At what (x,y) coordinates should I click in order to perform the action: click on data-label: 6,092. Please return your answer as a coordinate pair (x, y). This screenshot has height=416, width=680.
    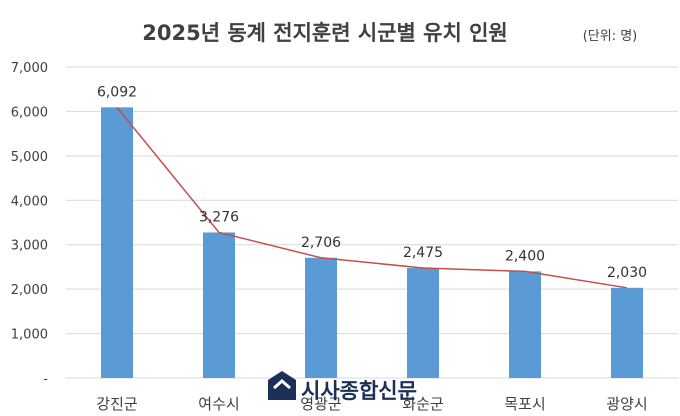
    Looking at the image, I should click on (117, 92).